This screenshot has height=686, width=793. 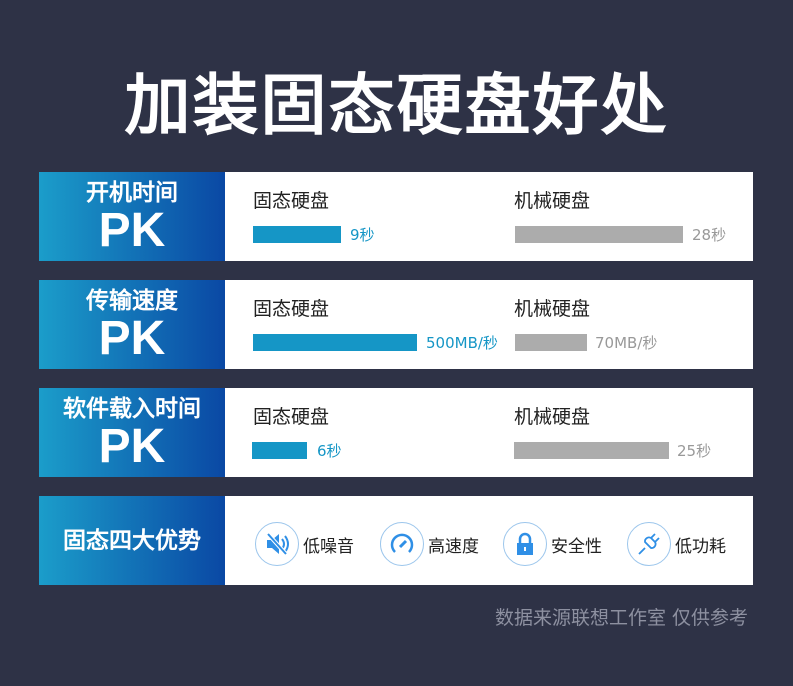 What do you see at coordinates (132, 300) in the screenshot?
I see `row-label: 传输速度` at bounding box center [132, 300].